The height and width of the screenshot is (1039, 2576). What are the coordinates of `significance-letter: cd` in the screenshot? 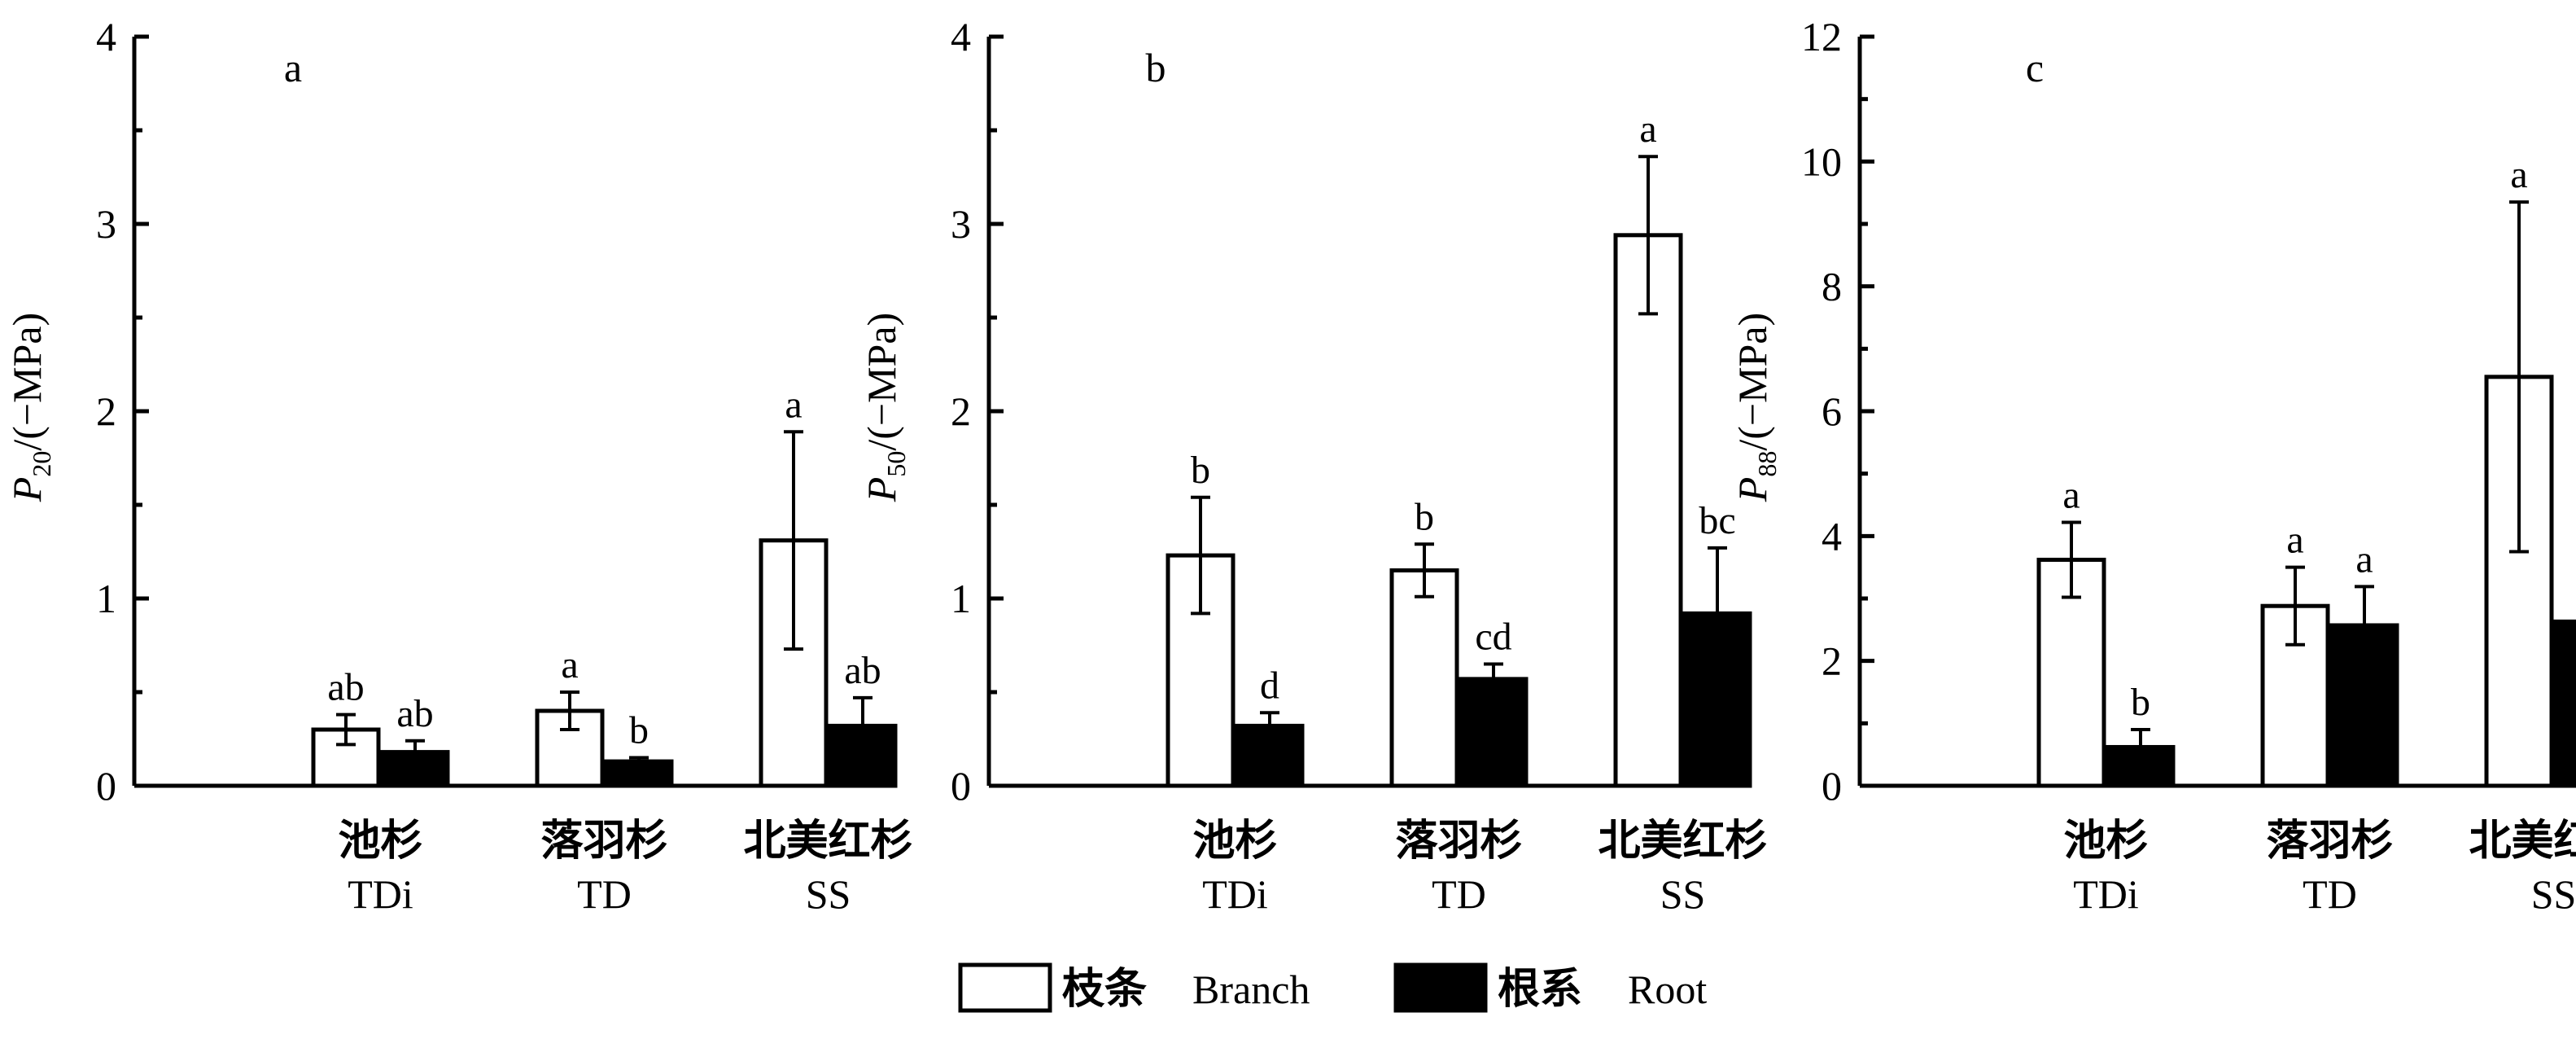 It's located at (1493, 637).